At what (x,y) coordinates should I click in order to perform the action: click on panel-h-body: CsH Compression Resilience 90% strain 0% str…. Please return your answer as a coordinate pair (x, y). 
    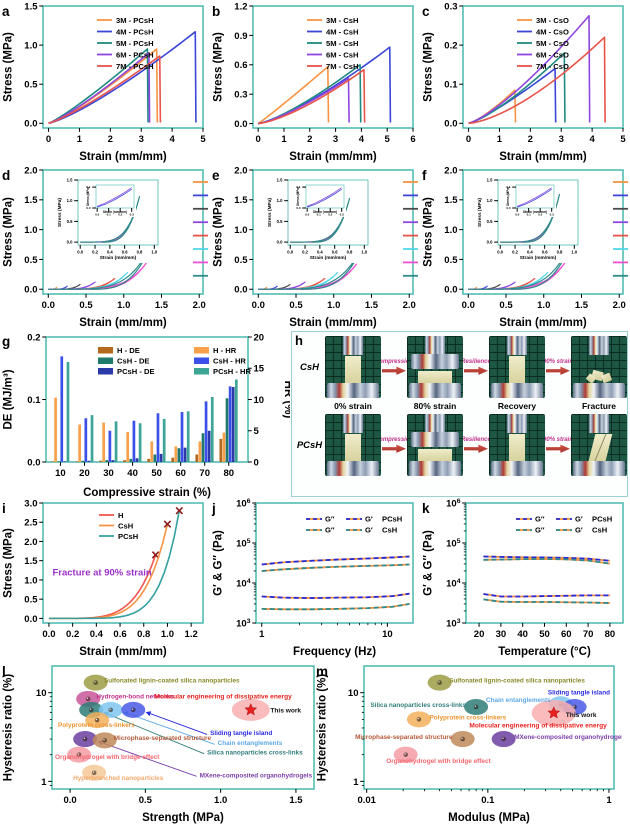
    Looking at the image, I should click on (460, 406).